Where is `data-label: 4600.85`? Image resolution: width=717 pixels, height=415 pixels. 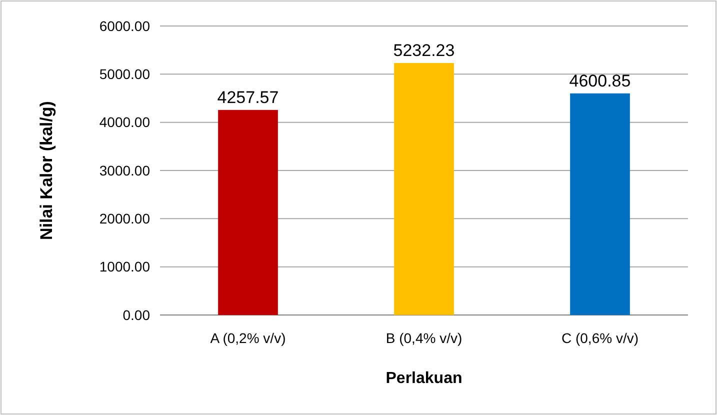
data-label: 4600.85 is located at coordinates (600, 80).